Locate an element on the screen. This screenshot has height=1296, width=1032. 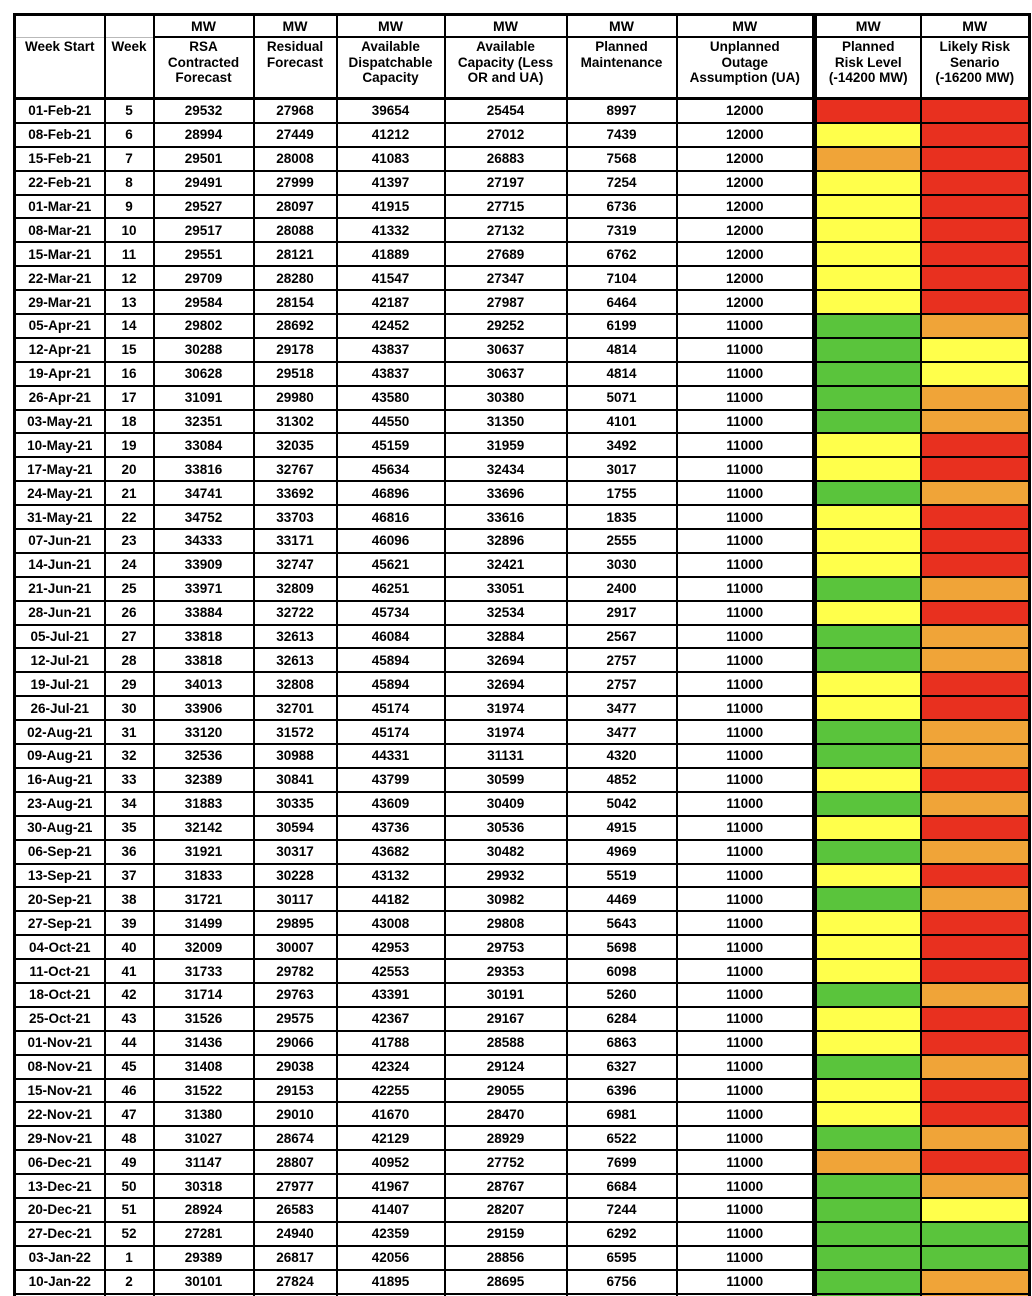
cell-available-capacity-less-or-ua: 31959 is located at coordinates (505, 445).